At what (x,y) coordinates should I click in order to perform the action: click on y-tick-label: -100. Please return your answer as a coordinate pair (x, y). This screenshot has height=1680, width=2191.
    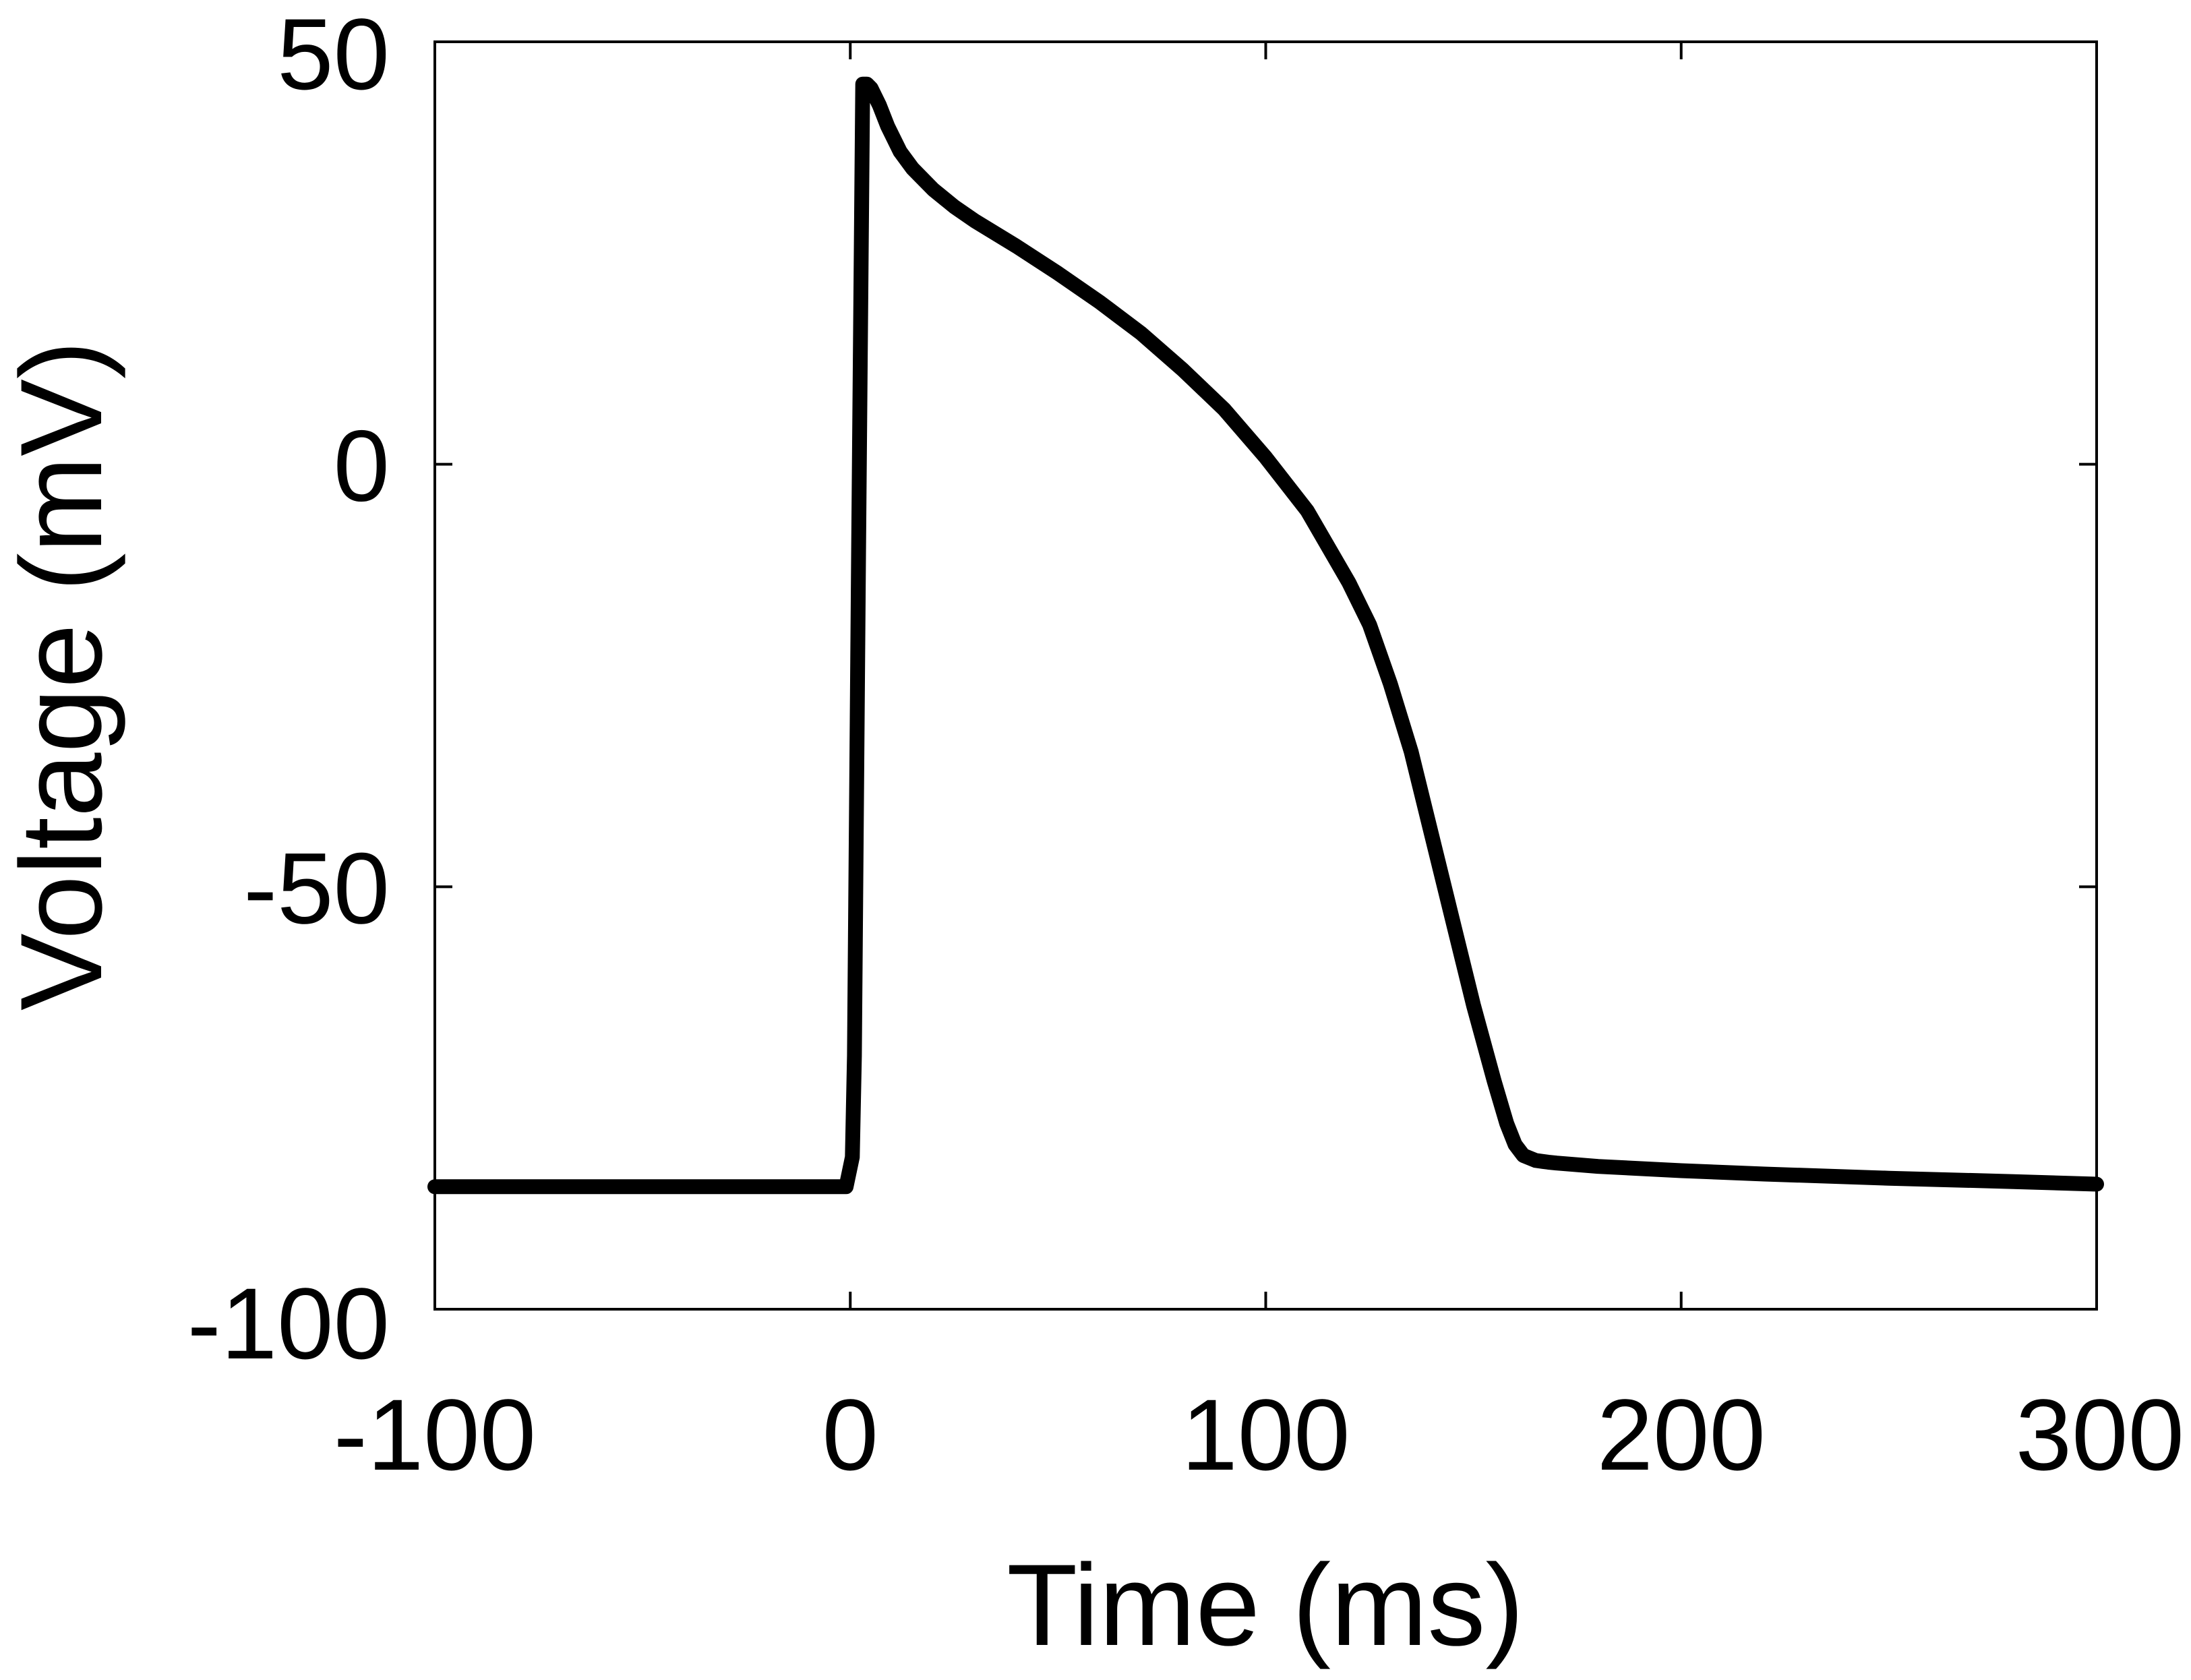
    Looking at the image, I should click on (288, 1323).